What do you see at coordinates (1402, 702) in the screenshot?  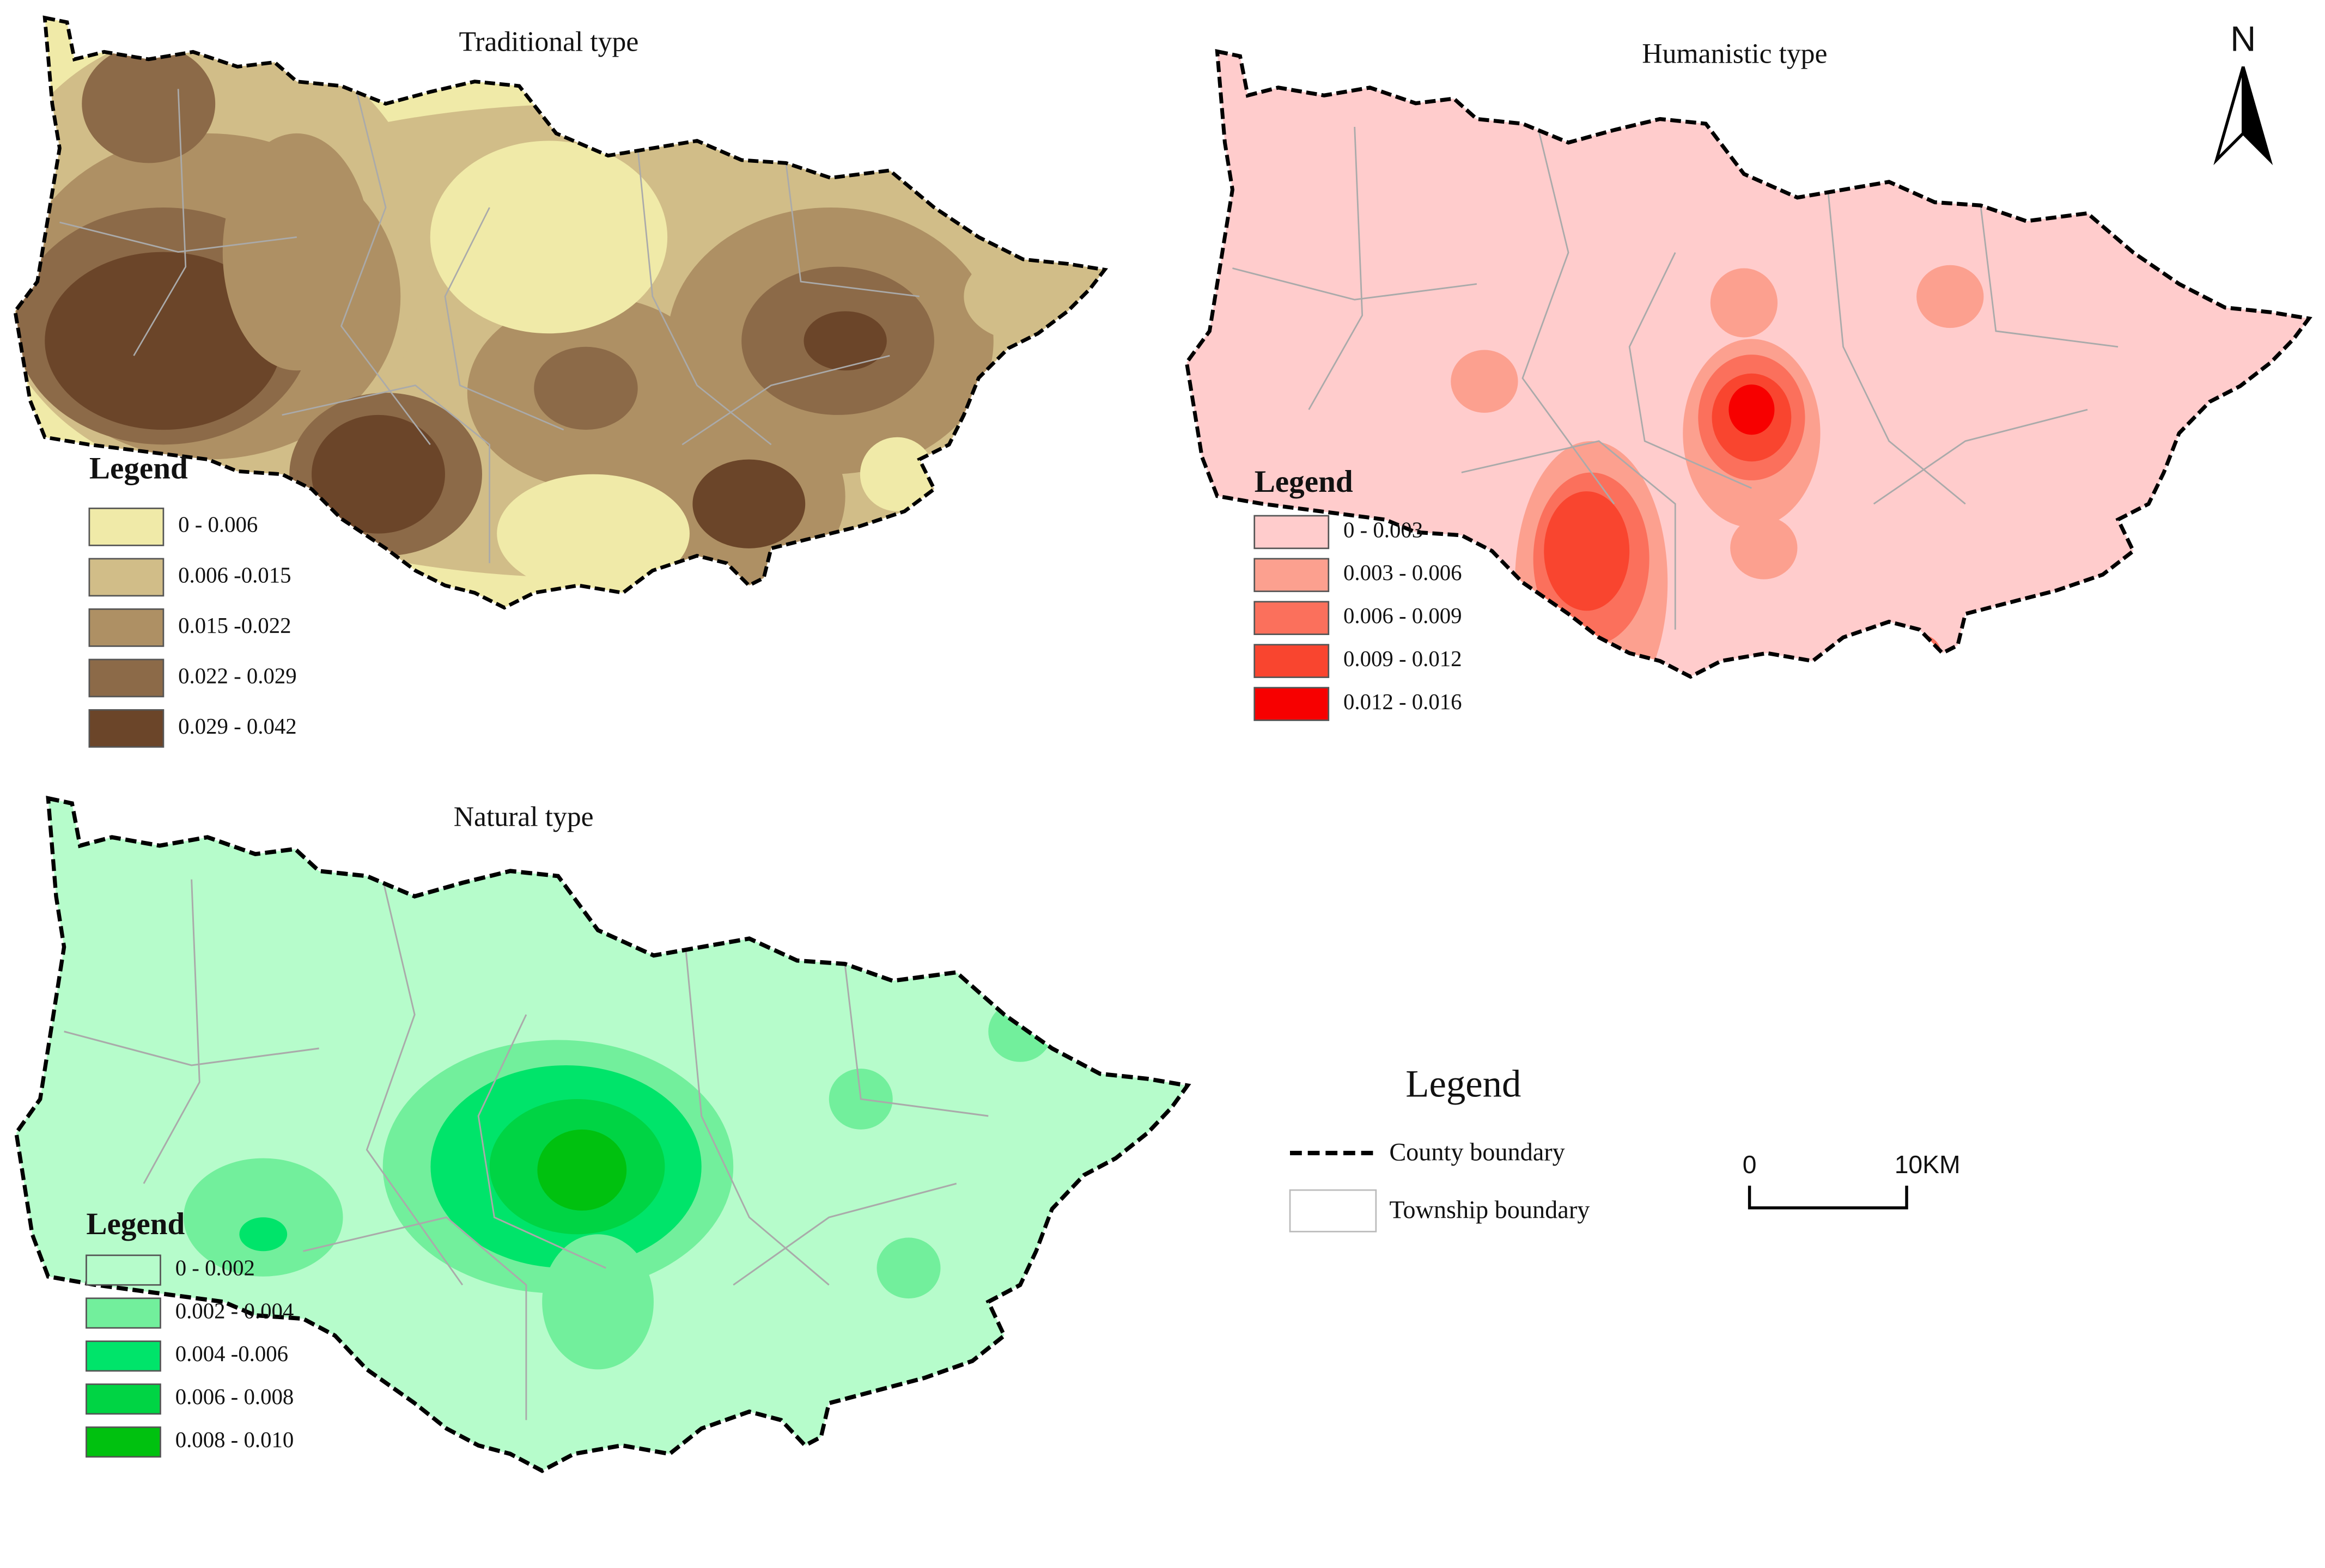 I see `legend-label: 0.012 - 0.016` at bounding box center [1402, 702].